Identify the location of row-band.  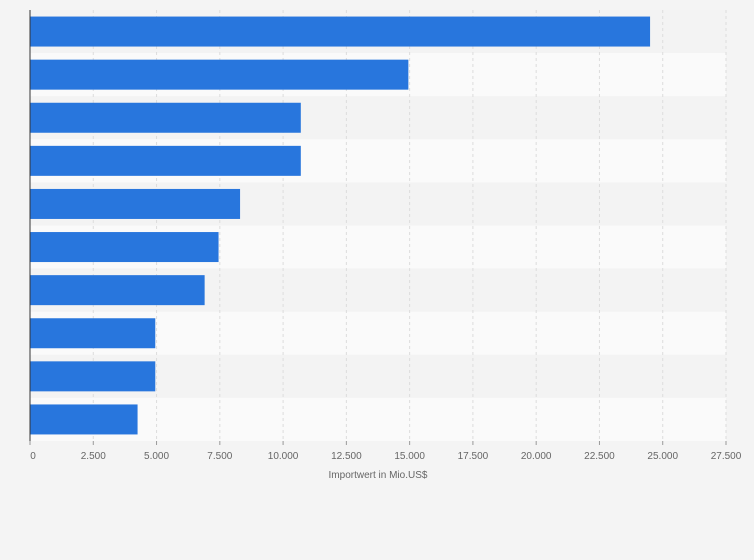
(378, 419).